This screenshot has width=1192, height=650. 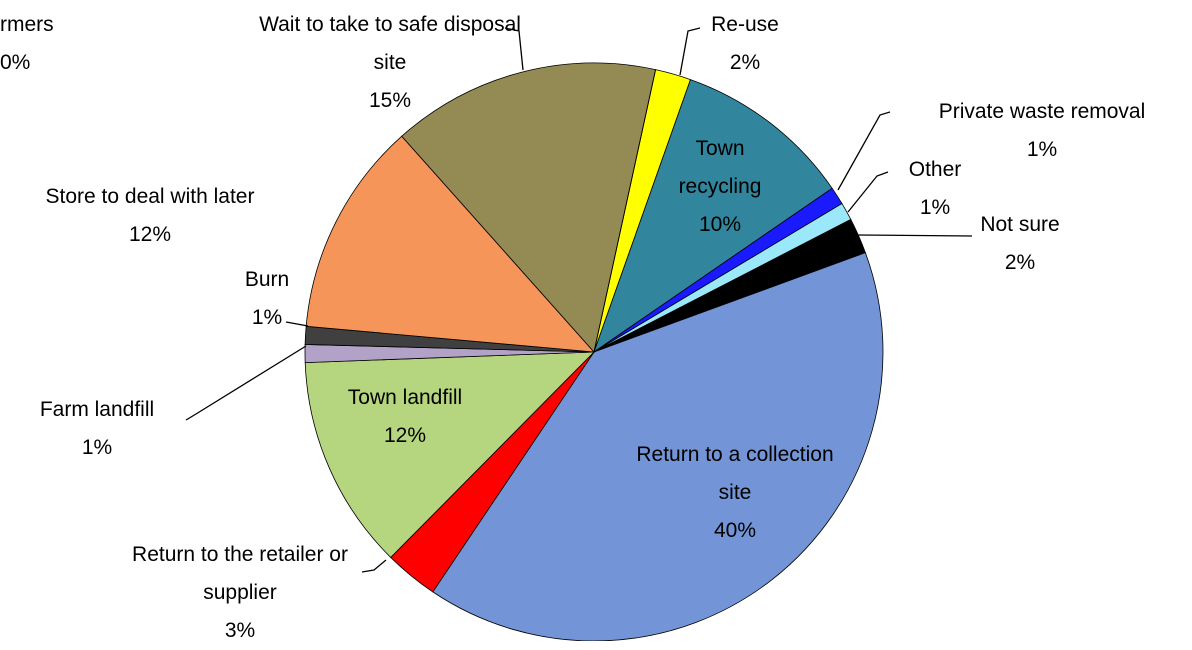 What do you see at coordinates (27, 24) in the screenshot?
I see `slice-label: rmers` at bounding box center [27, 24].